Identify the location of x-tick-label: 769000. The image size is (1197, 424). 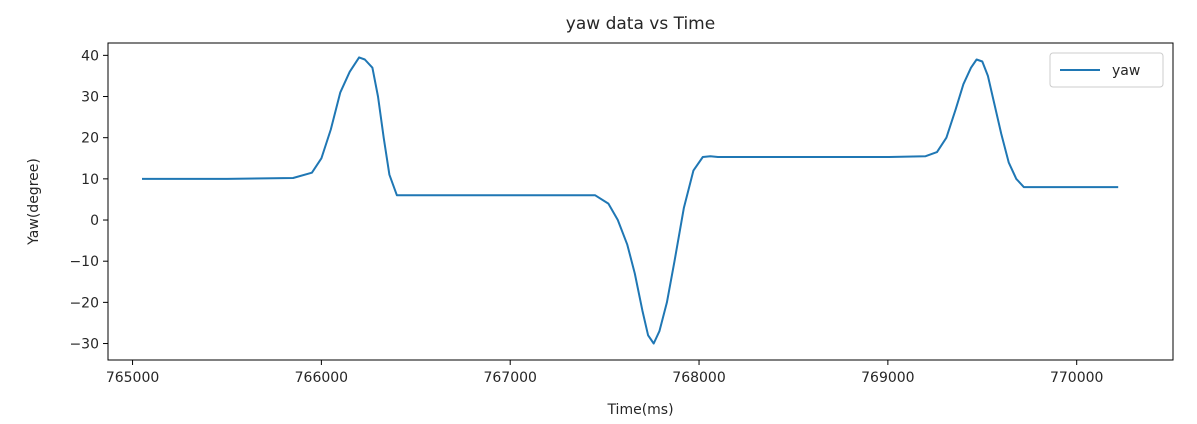
(887, 378).